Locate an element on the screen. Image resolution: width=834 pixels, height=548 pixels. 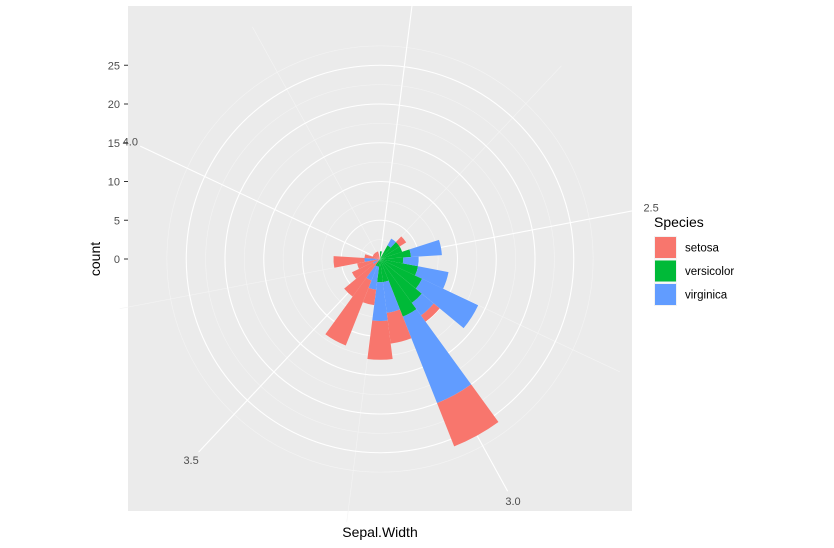
legend: Species setosa versicolor virginica is located at coordinates (694, 260).